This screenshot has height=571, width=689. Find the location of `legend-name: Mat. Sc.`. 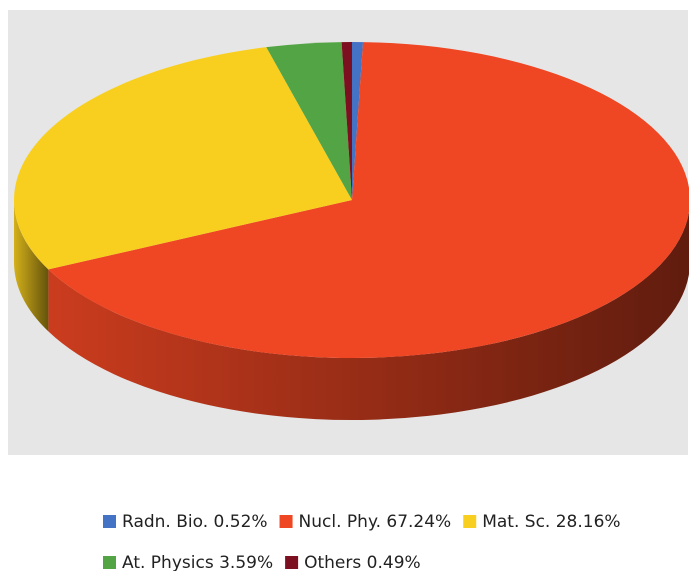

legend-name: Mat. Sc. is located at coordinates (516, 522).